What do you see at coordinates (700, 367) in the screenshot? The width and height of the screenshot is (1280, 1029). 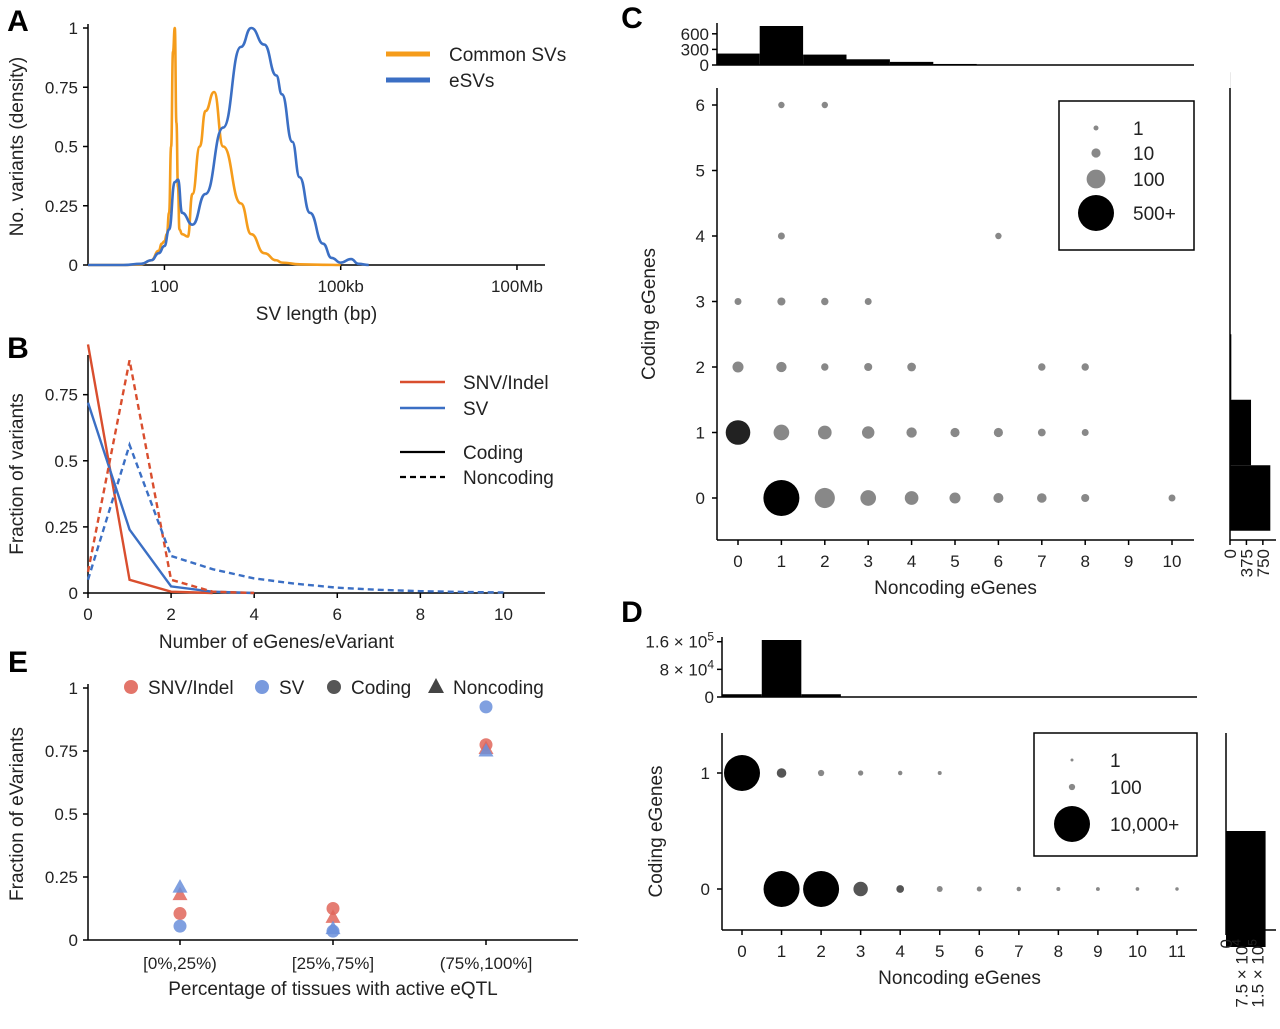 I see `y-tick-label: 2` at bounding box center [700, 367].